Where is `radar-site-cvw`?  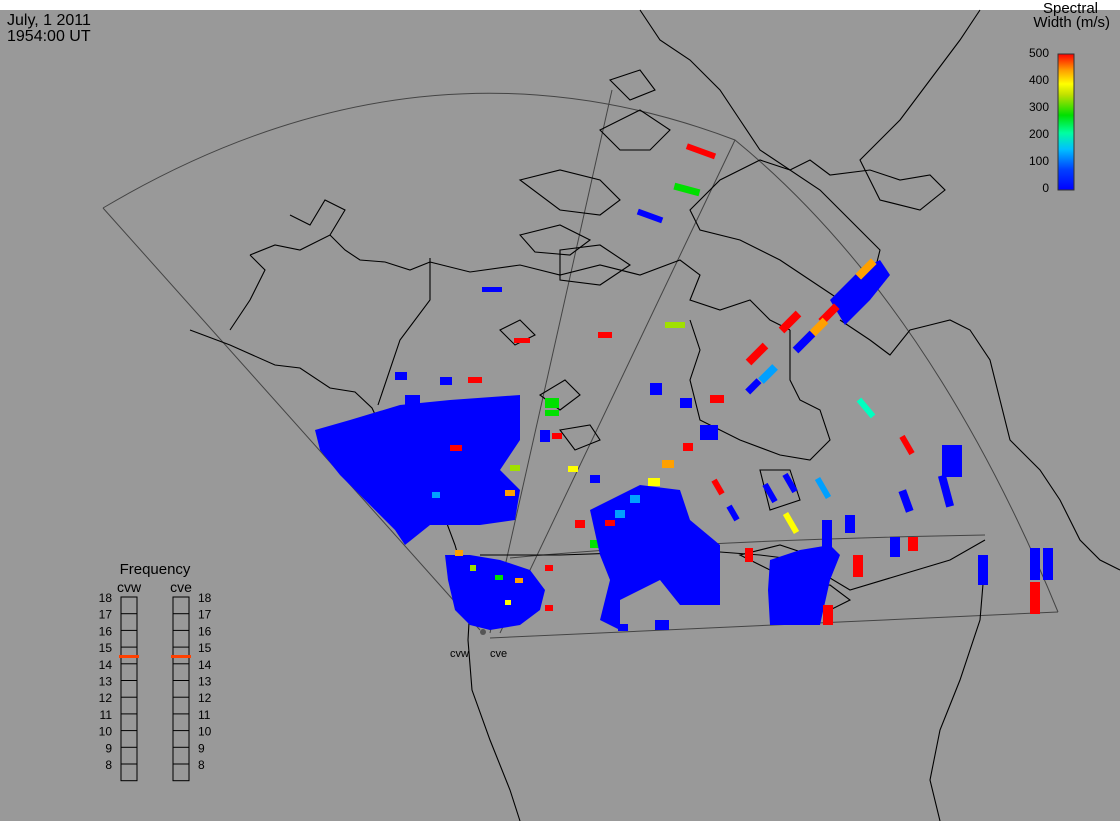
radar-site-cvw is located at coordinates (483, 632).